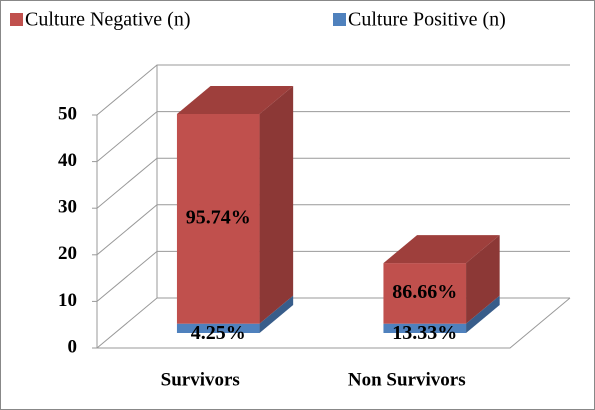 The width and height of the screenshot is (595, 410). Describe the element at coordinates (334, 323) in the screenshot. I see `floor-edge` at that location.